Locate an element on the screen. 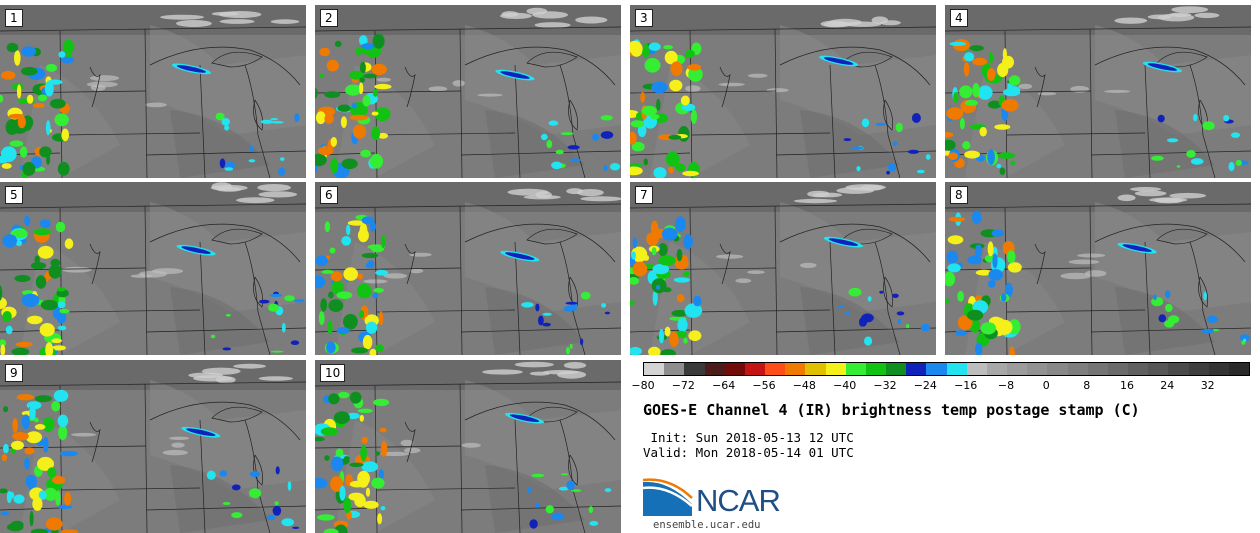 The width and height of the screenshot is (1260, 533). member-number-label: 2 is located at coordinates (329, 18).